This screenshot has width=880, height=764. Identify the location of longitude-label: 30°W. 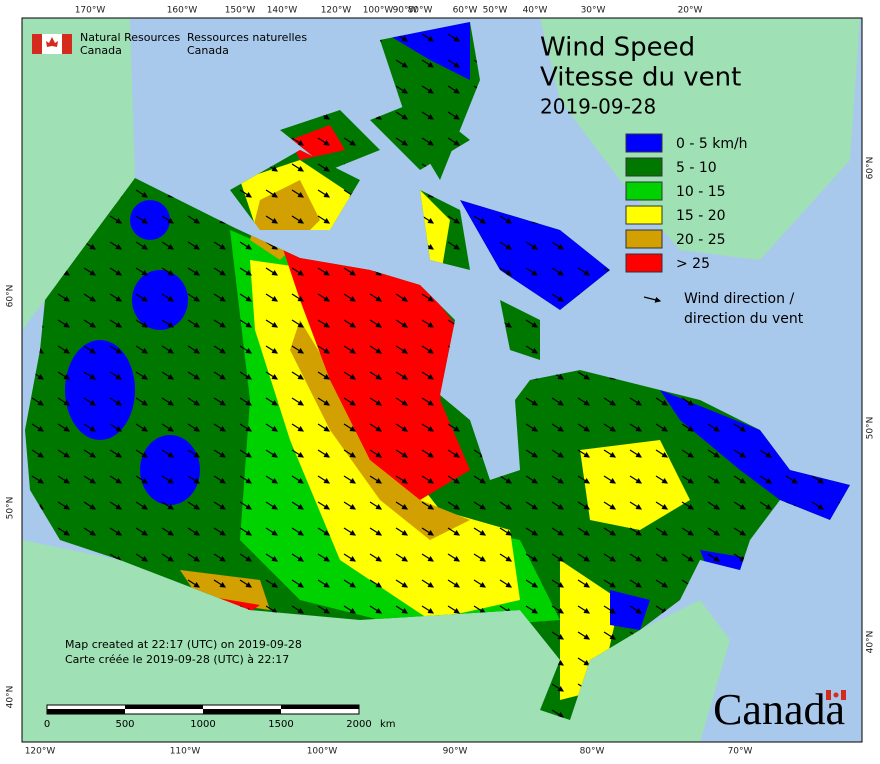
(593, 11).